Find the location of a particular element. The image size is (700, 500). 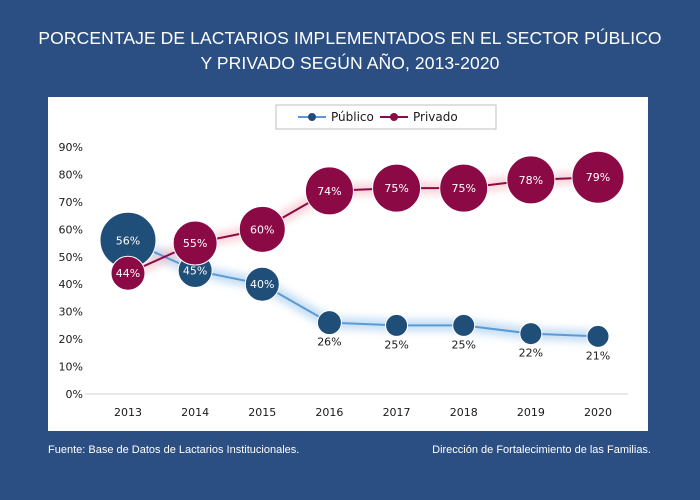

legend-marker-publico is located at coordinates (312, 117).